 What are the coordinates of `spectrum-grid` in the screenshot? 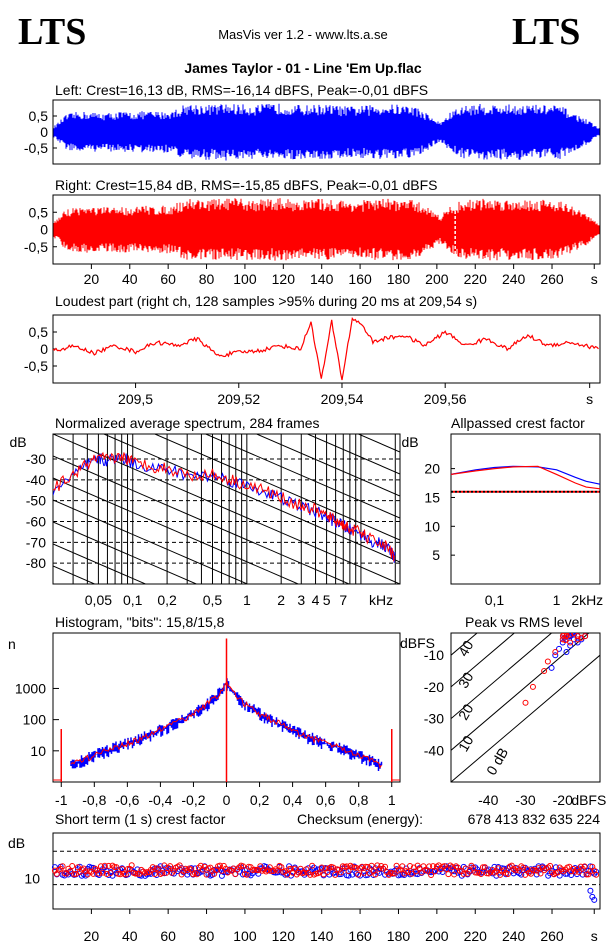 It's located at (226, 509).